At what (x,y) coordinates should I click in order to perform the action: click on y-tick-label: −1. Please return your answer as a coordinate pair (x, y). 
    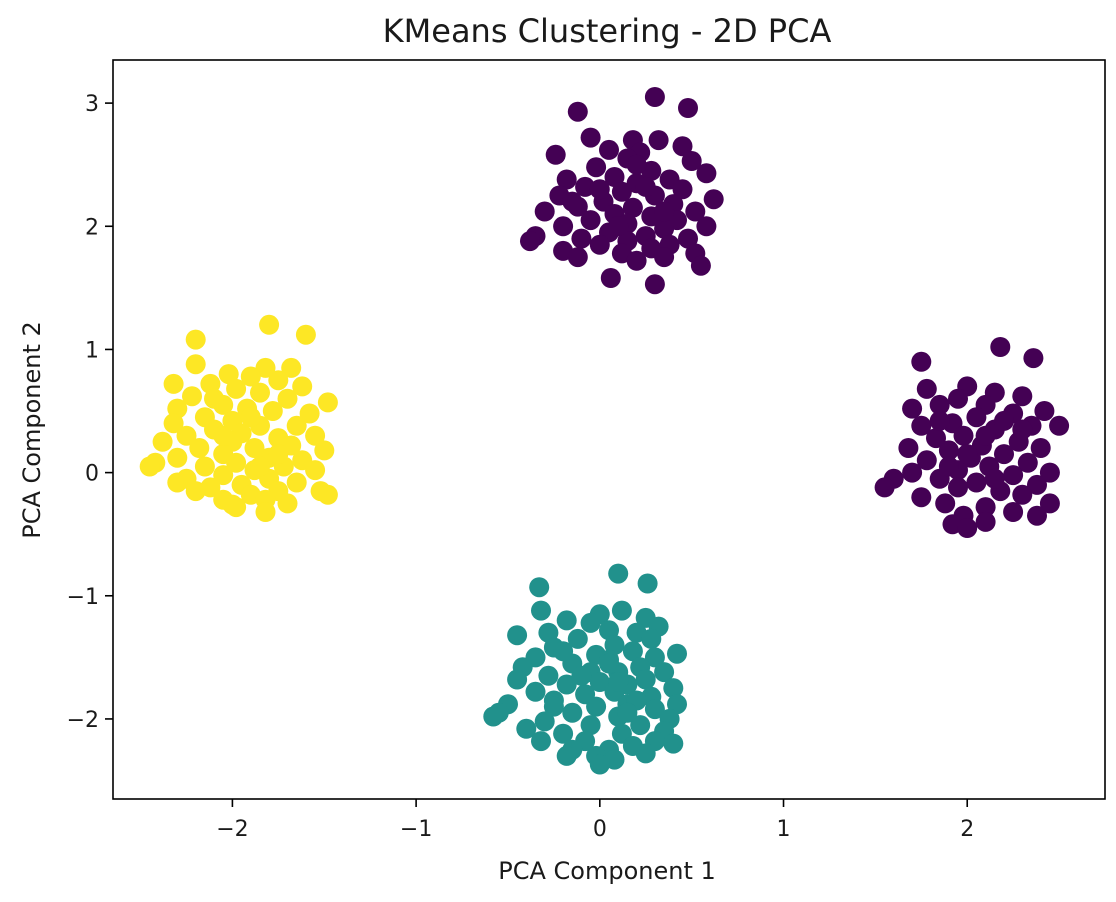
    Looking at the image, I should click on (83, 597).